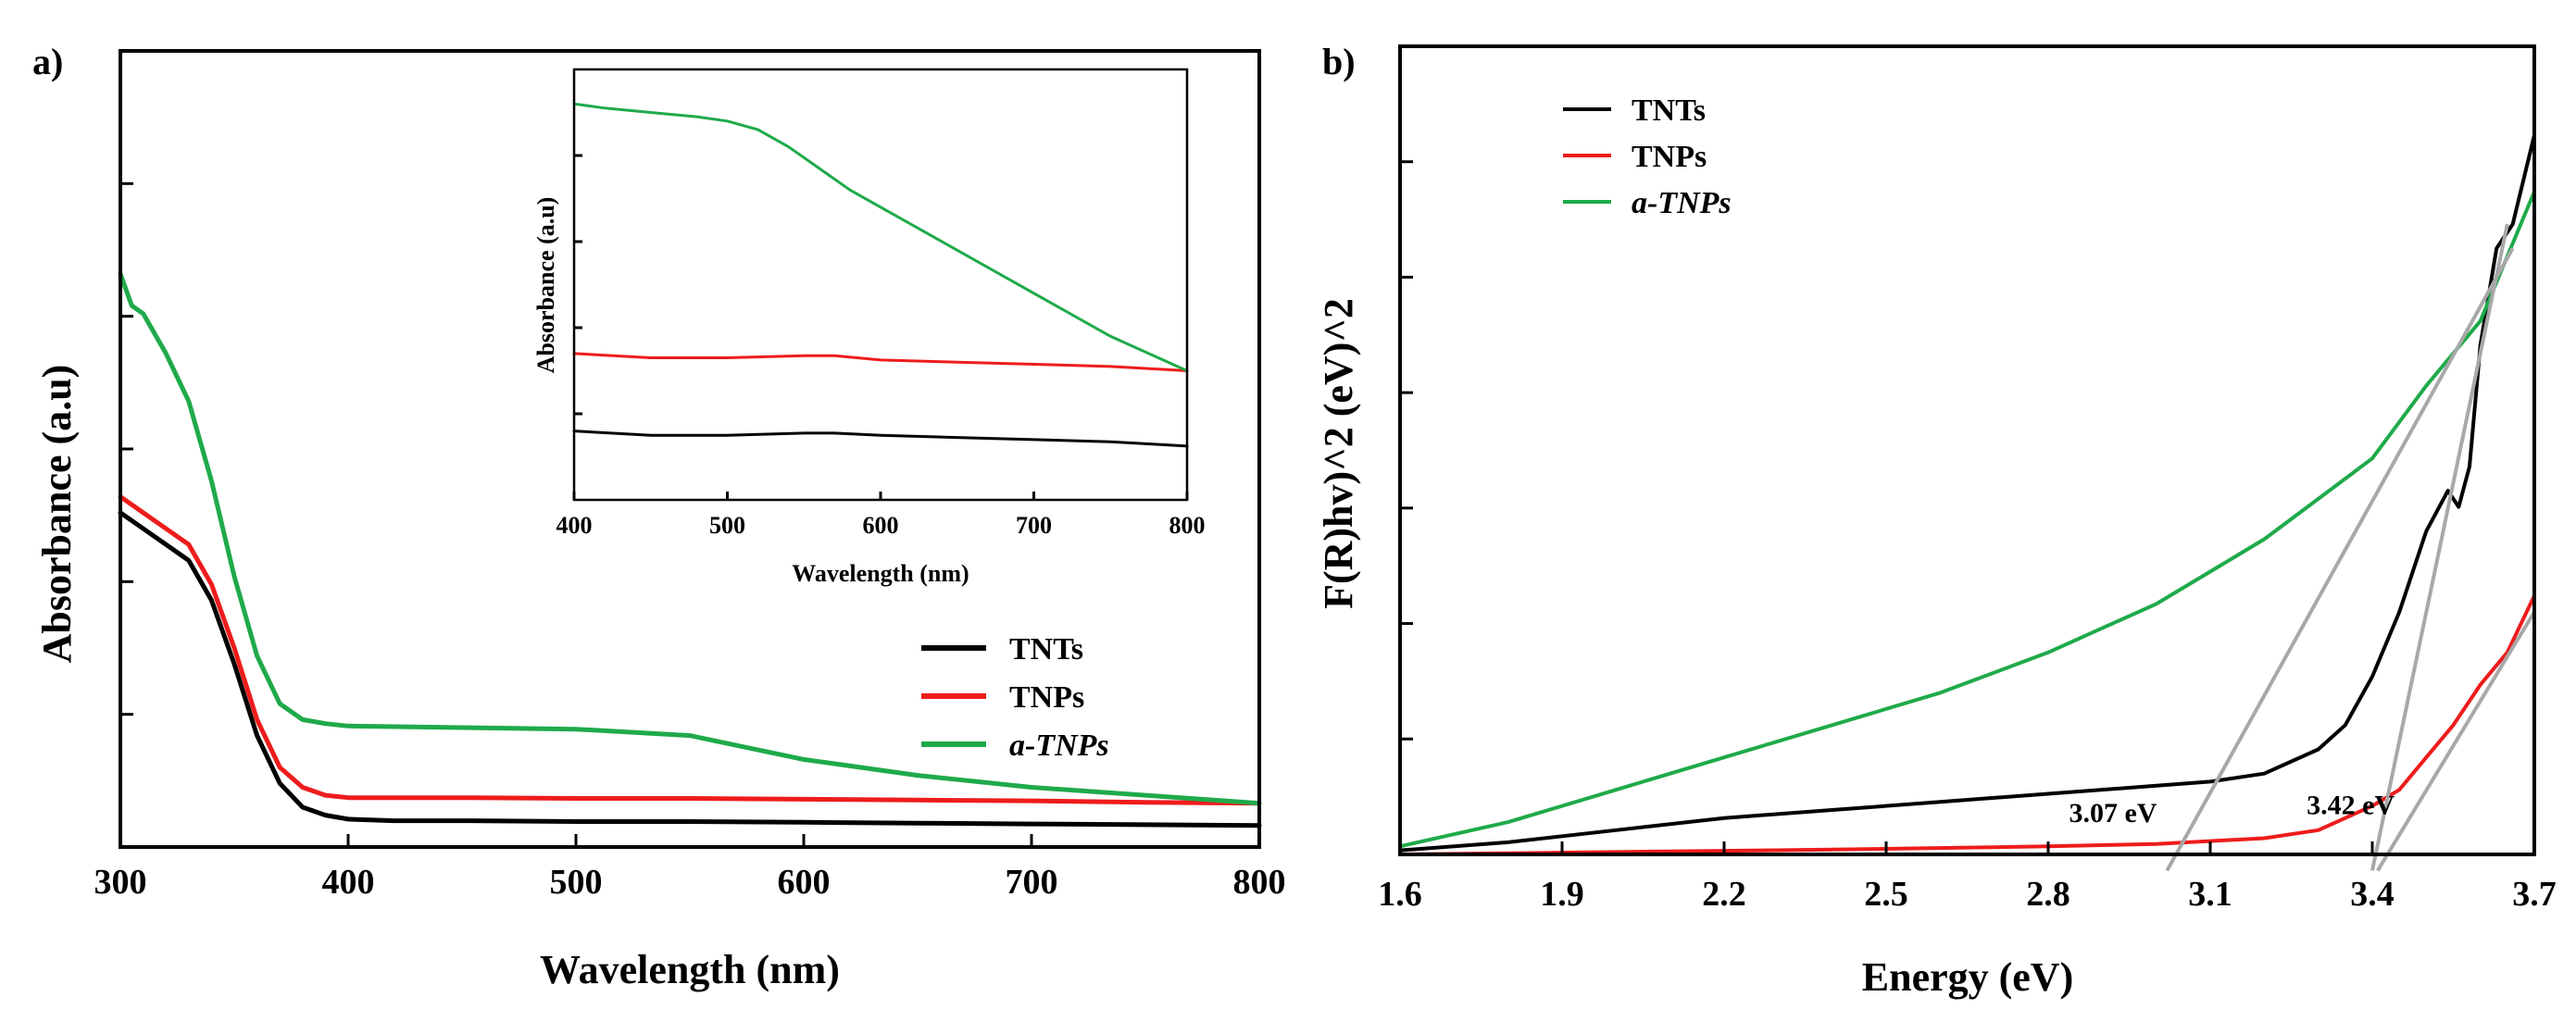 Image resolution: width=2576 pixels, height=1034 pixels. Describe the element at coordinates (47, 62) in the screenshot. I see `panel-a-label: a)` at that location.